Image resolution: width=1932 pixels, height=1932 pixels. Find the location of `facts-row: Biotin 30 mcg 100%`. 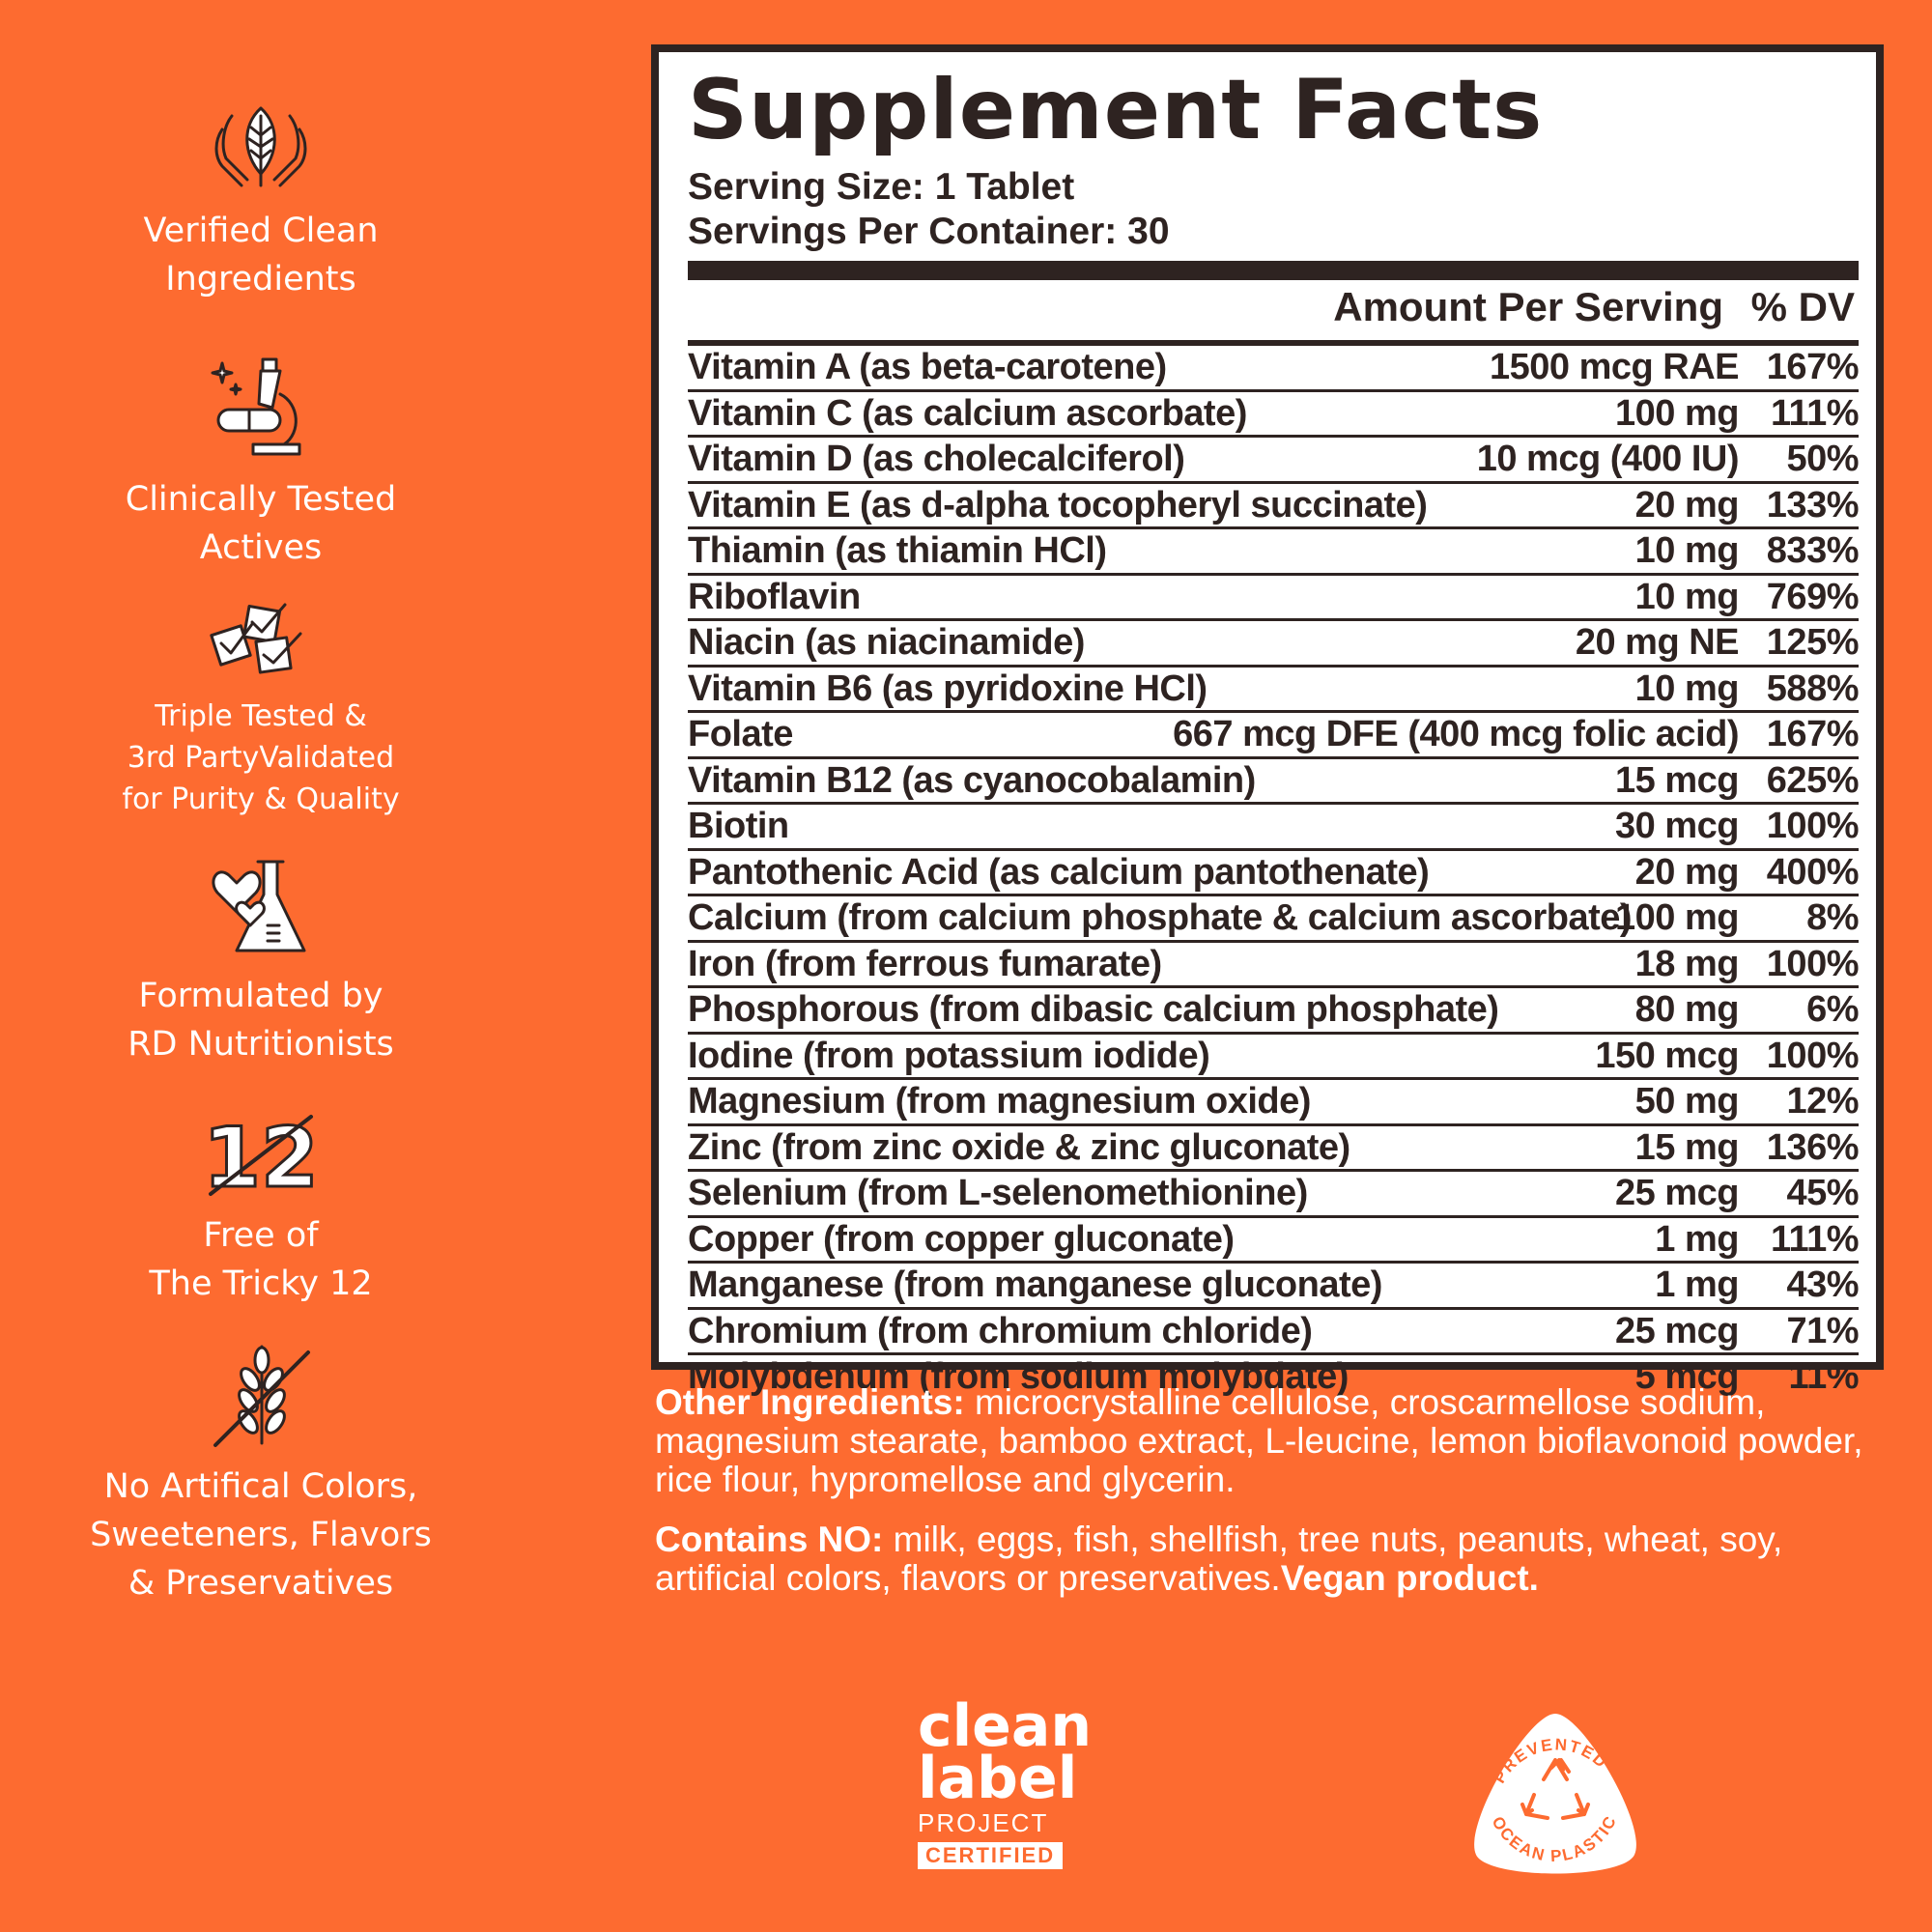

facts-row: Biotin 30 mcg 100% is located at coordinates (1274, 828).